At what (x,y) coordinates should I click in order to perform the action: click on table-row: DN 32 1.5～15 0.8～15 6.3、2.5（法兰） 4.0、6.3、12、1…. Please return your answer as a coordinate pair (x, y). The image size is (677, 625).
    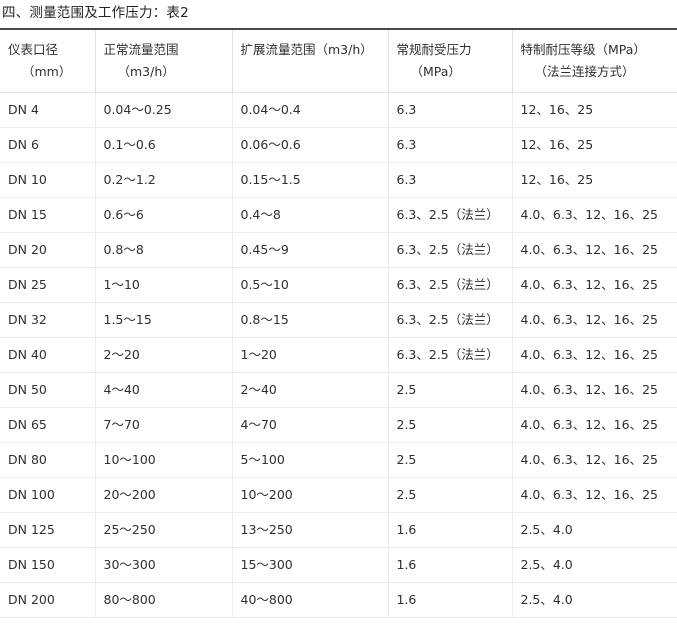
    Looking at the image, I should click on (338, 320).